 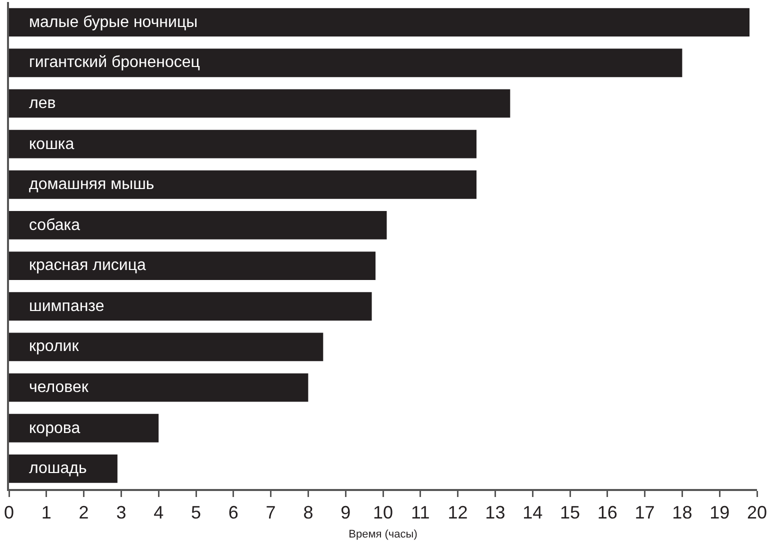 I want to click on y-tick-label: лев, so click(x=42, y=103).